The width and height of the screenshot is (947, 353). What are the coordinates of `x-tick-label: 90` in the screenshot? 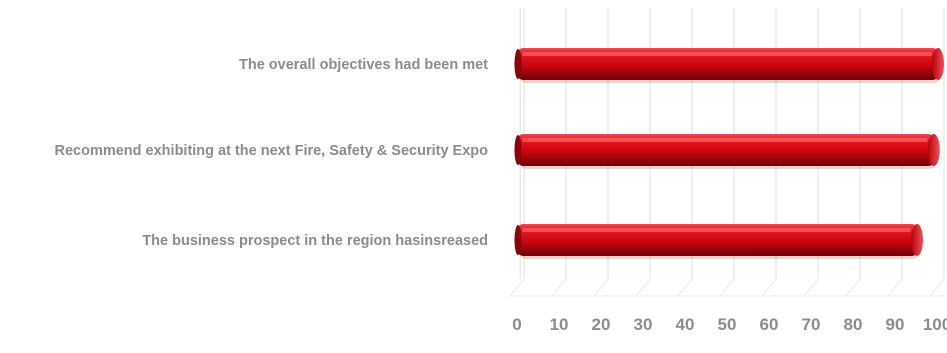 It's located at (895, 324).